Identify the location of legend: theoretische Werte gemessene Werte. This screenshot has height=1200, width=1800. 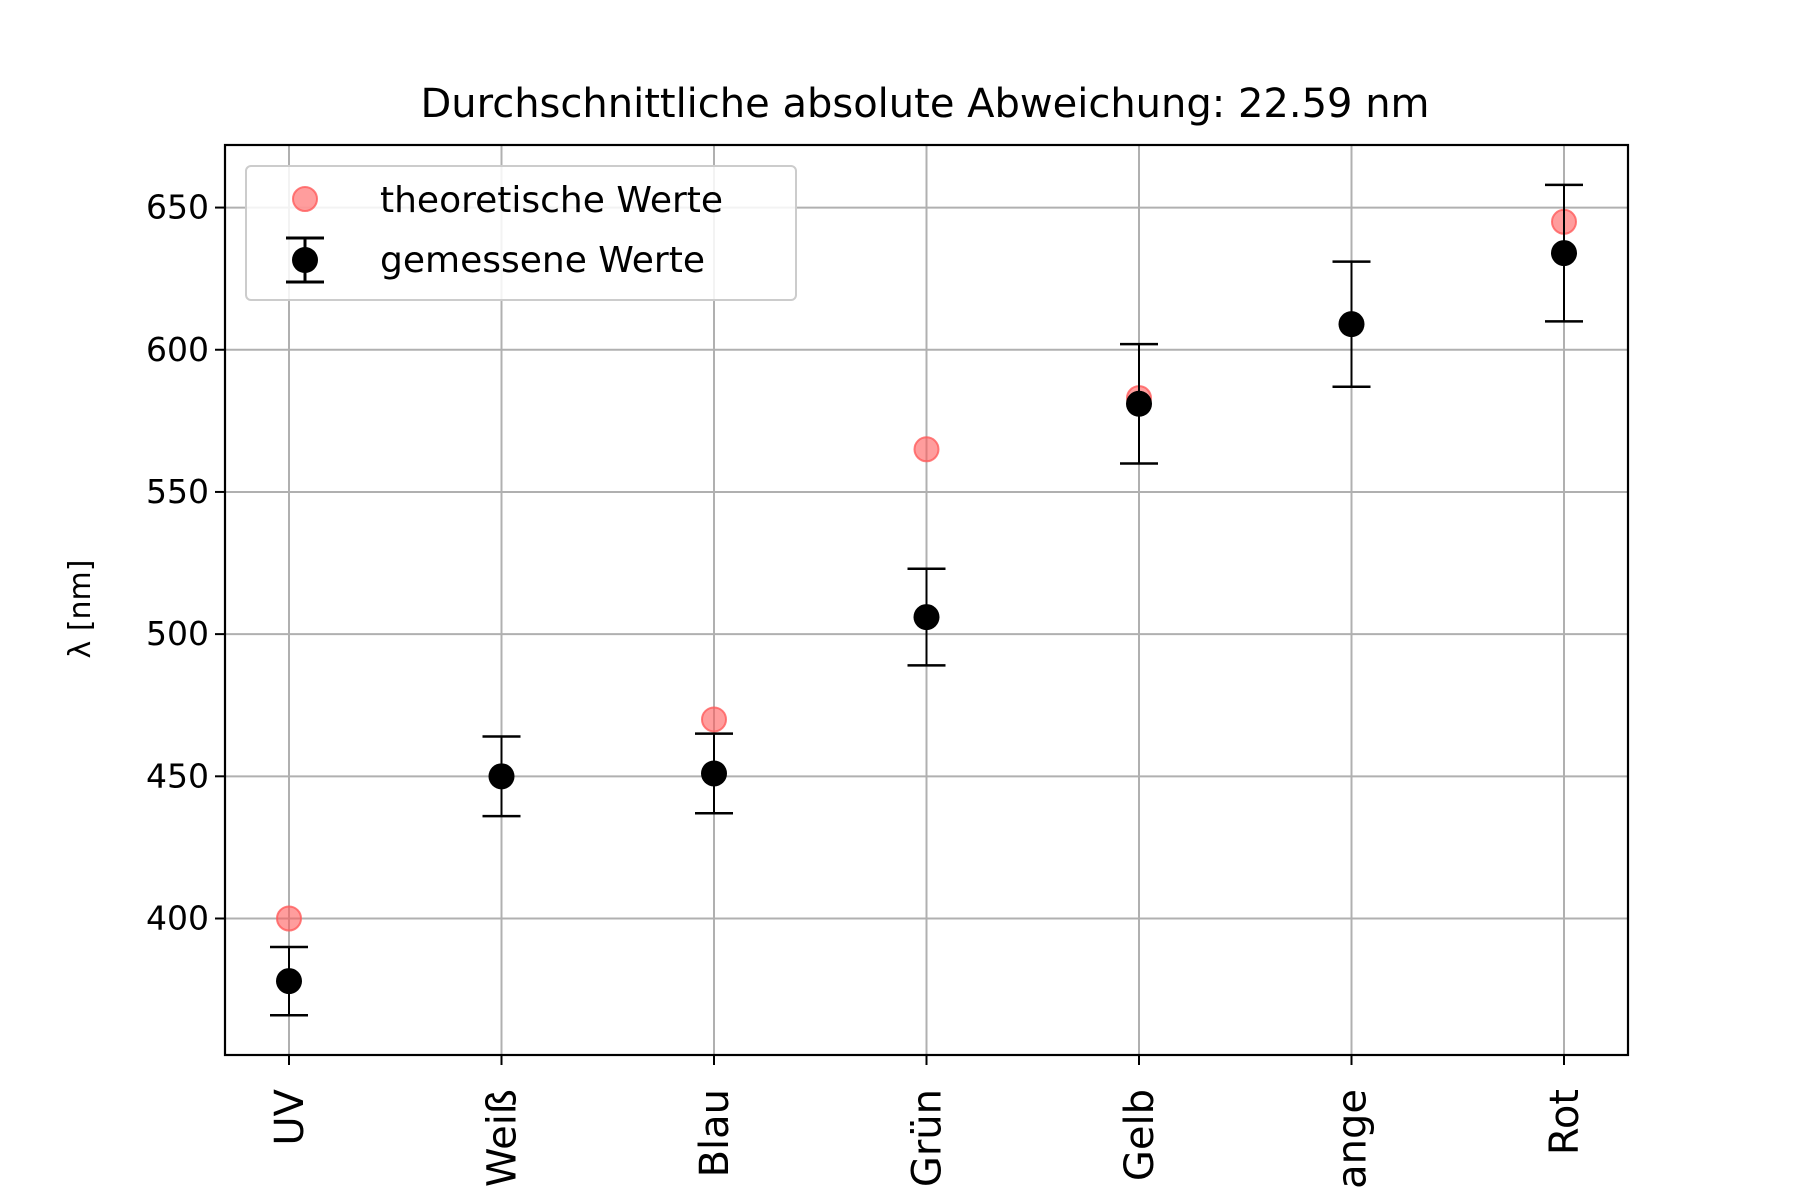
(521, 233).